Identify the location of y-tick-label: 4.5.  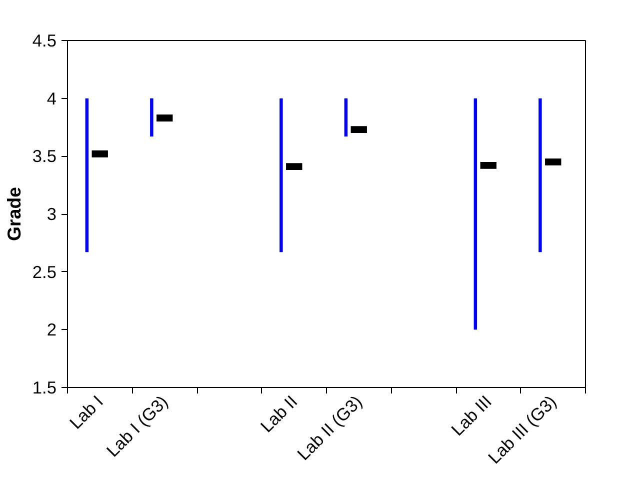
(44, 40).